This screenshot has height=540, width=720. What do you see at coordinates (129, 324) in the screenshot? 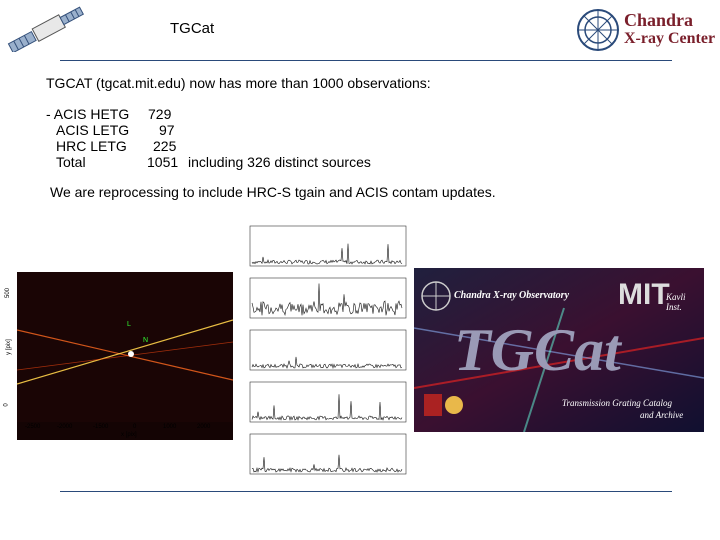
I see `sky-marker-l: L` at bounding box center [129, 324].